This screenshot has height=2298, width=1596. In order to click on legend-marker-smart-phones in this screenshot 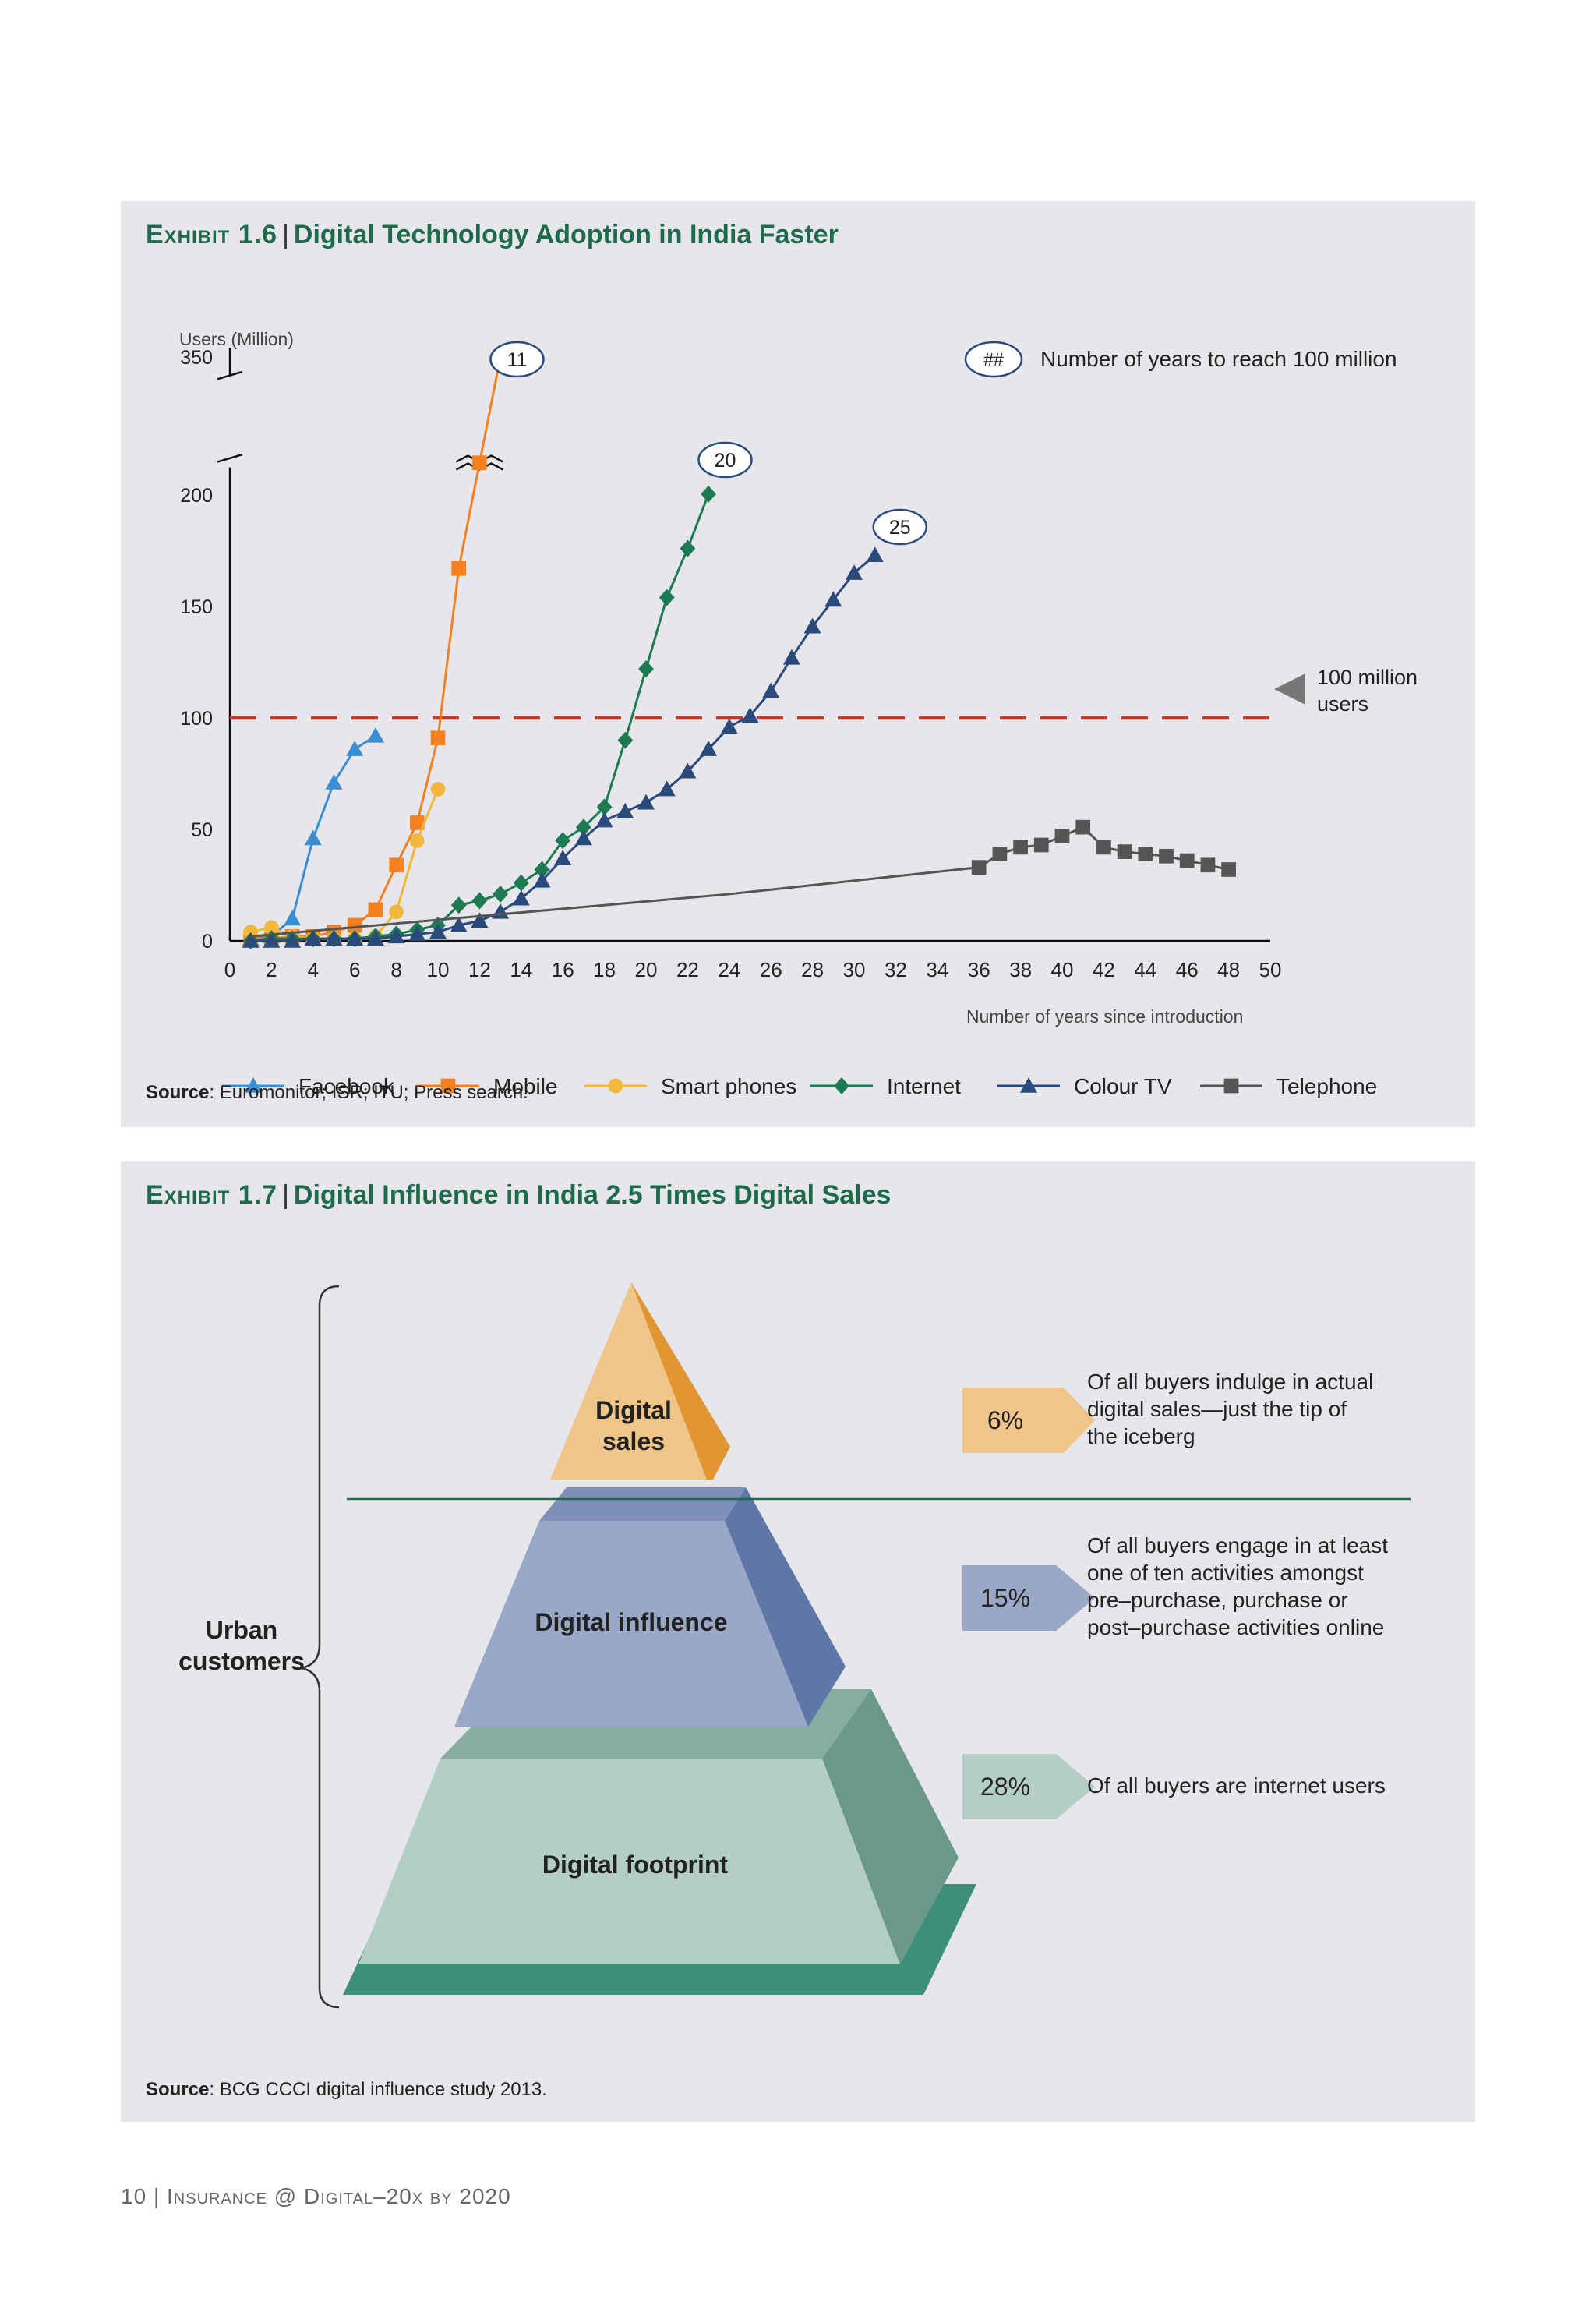, I will do `click(615, 1086)`.